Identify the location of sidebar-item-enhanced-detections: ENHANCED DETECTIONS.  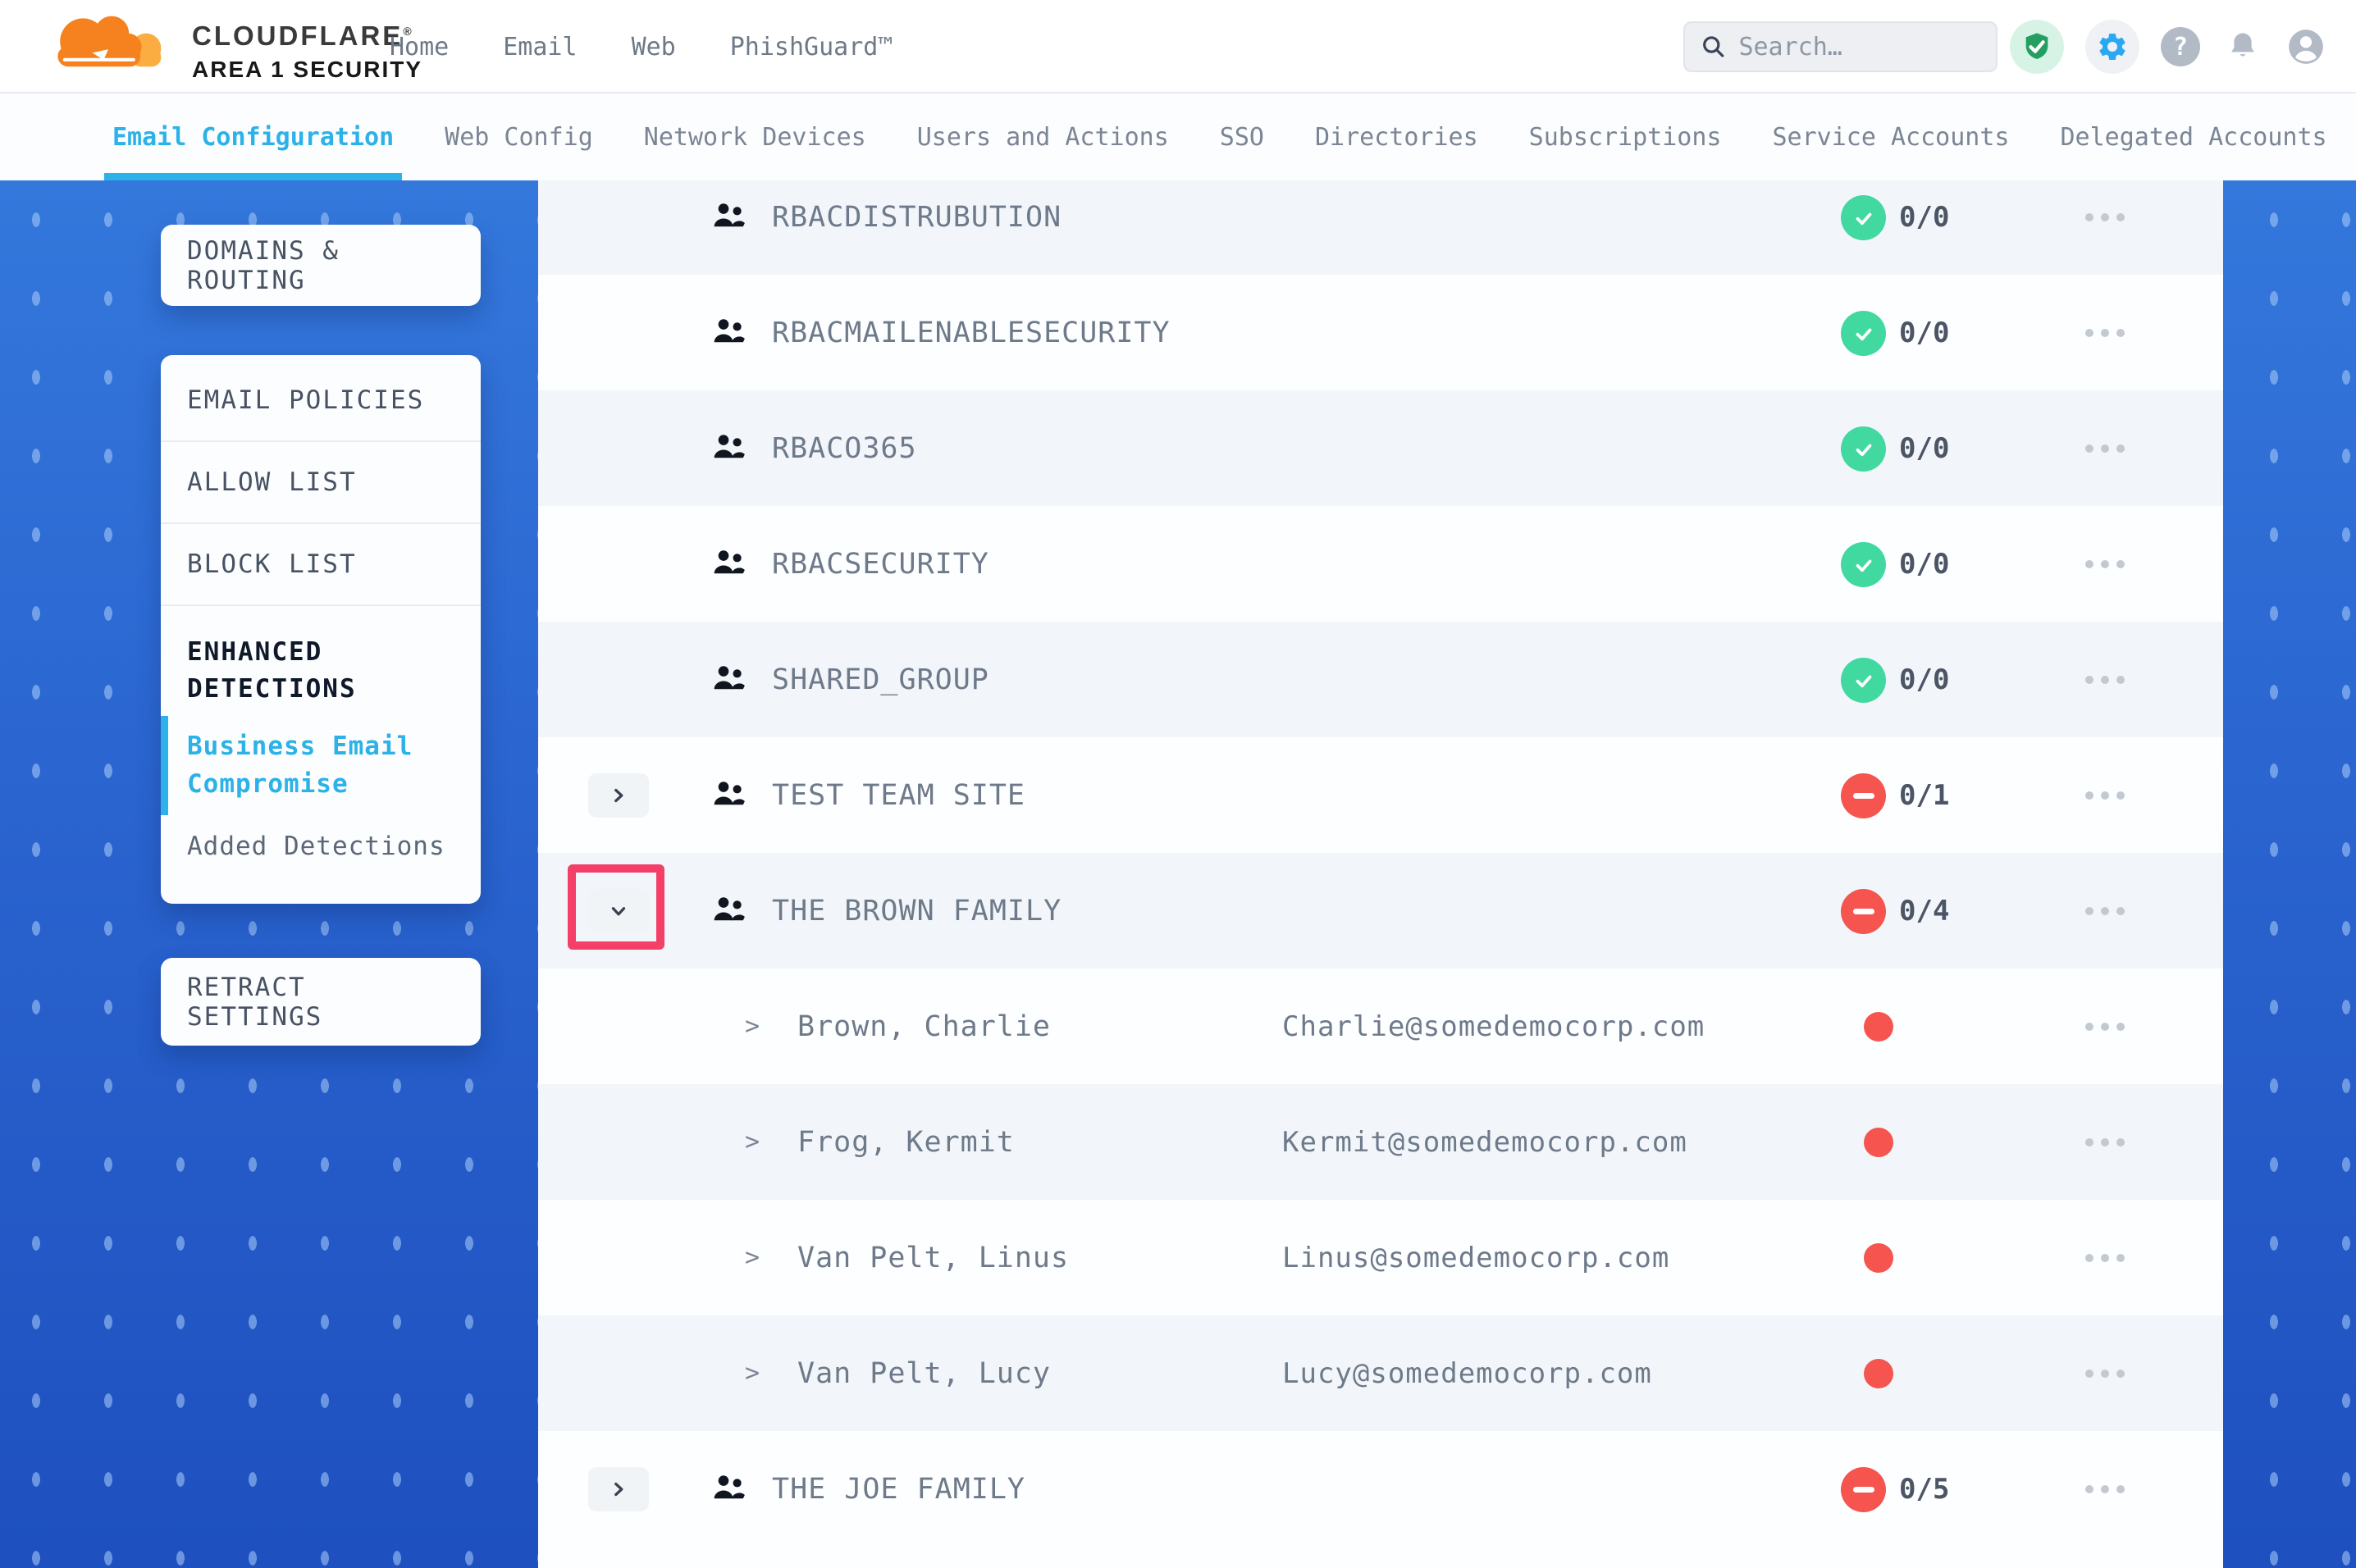
(272, 671).